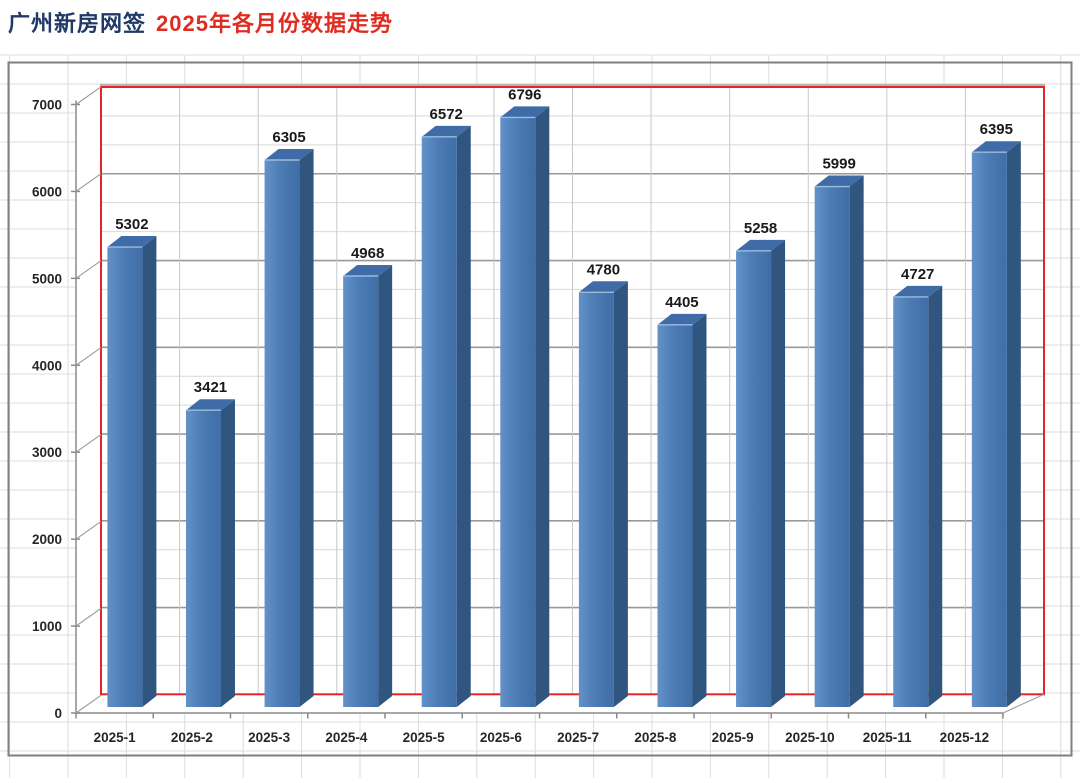 Image resolution: width=1080 pixels, height=783 pixels. Describe the element at coordinates (47, 410) in the screenshot. I see `y-axis-labels: 7000 6000 5000 4000 3000 2000 1000 0` at that location.